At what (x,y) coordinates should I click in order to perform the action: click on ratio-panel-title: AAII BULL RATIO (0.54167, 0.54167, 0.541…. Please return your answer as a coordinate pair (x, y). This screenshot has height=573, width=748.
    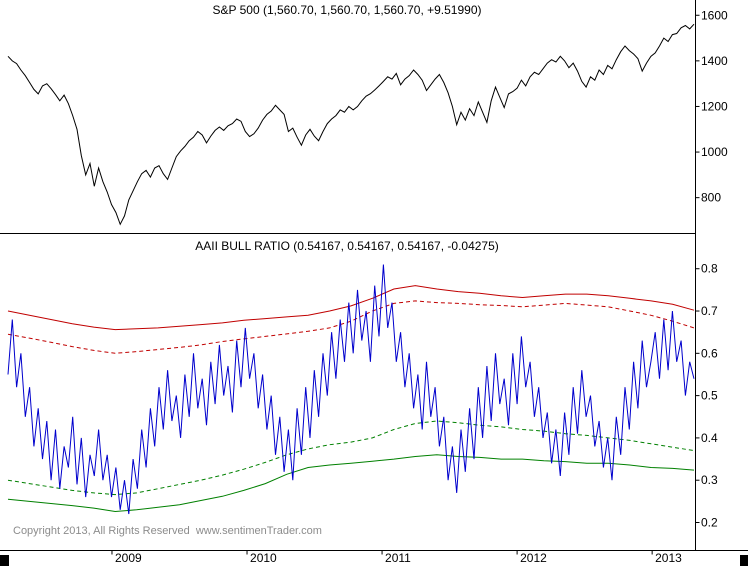
    Looking at the image, I should click on (347, 246).